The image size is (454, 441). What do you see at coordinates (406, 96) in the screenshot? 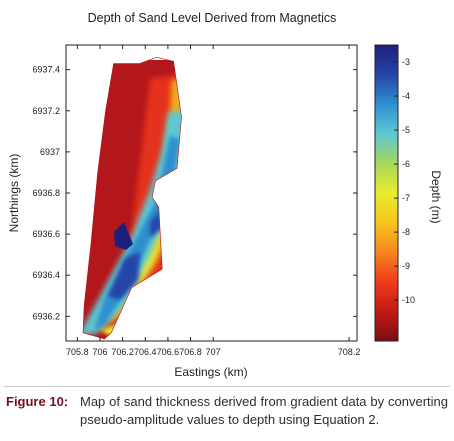
I see `colorbar-tick-label: -4` at bounding box center [406, 96].